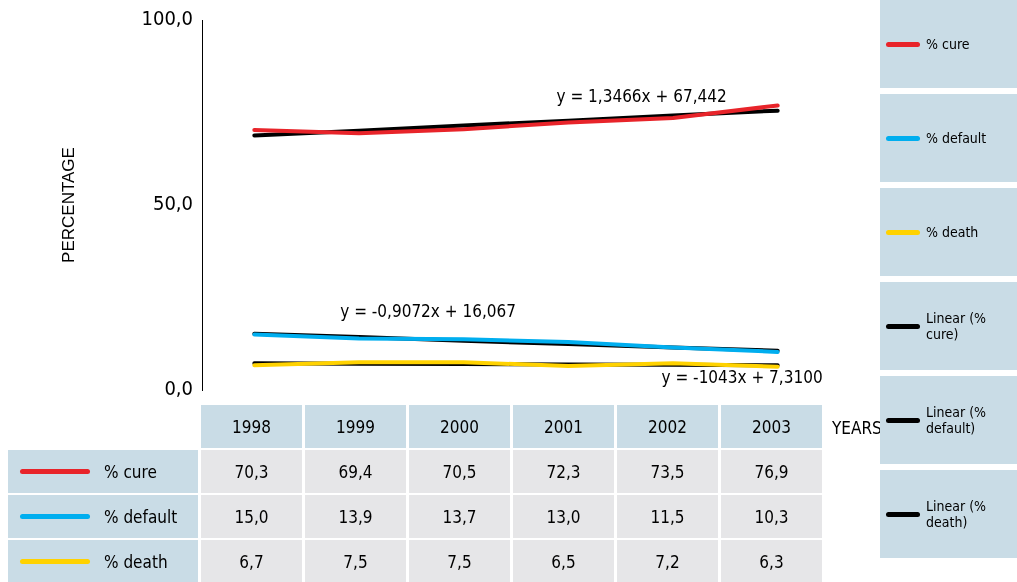 This screenshot has width=1017, height=582. What do you see at coordinates (857, 428) in the screenshot?
I see `x-axis-title: YEARS` at bounding box center [857, 428].